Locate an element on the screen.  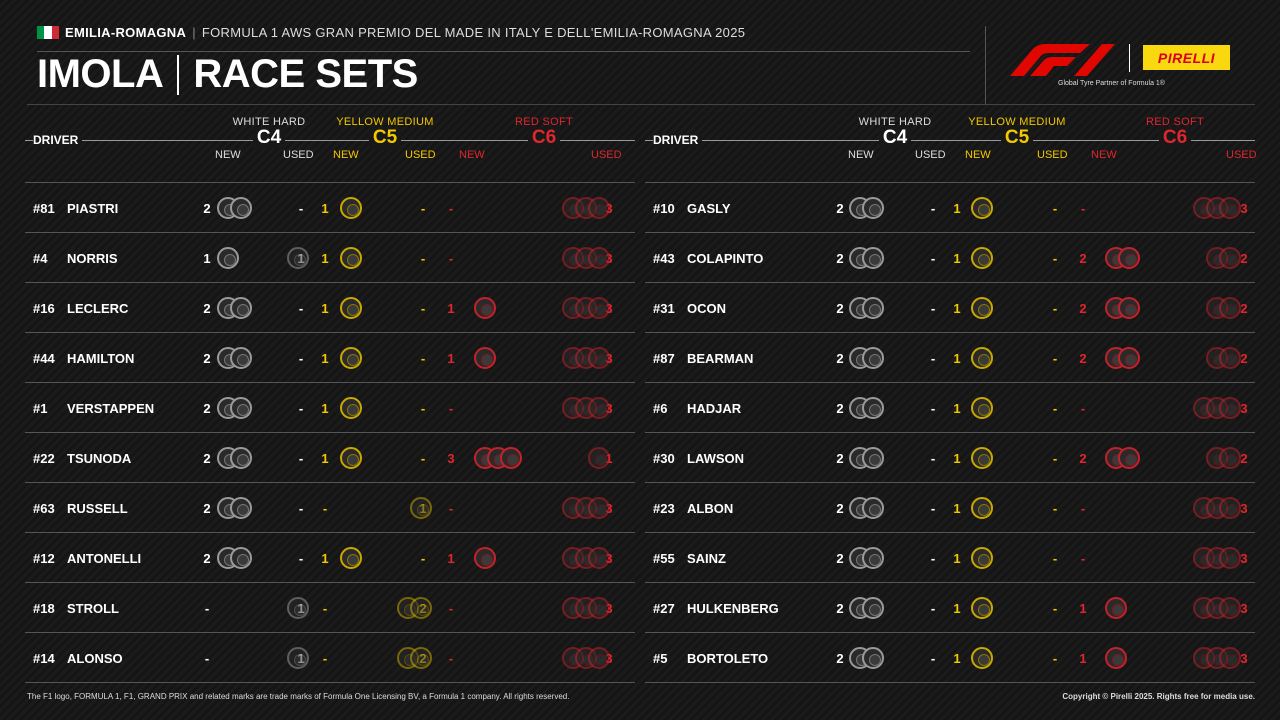
title-divider is located at coordinates (178, 74).